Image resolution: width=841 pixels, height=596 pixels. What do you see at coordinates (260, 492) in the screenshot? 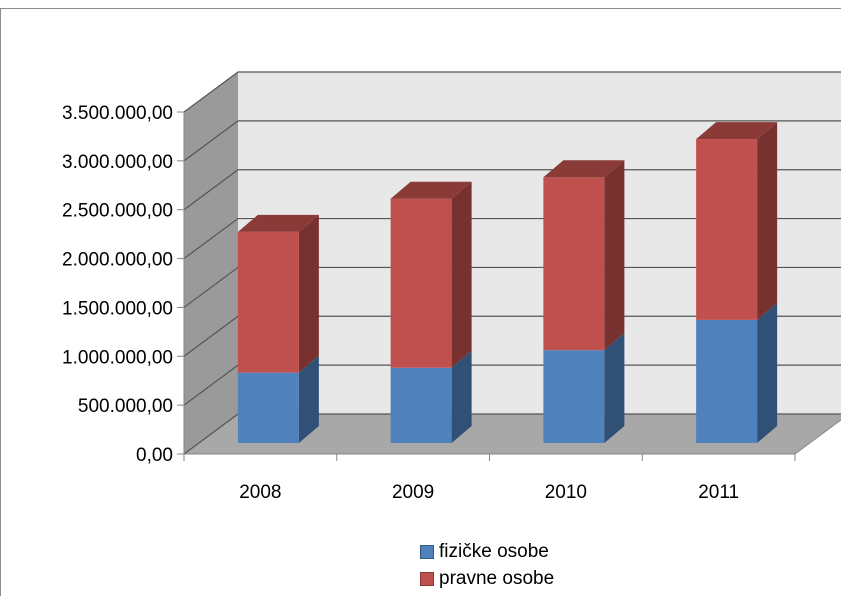
I see `x-tick-label: 2008` at bounding box center [260, 492].